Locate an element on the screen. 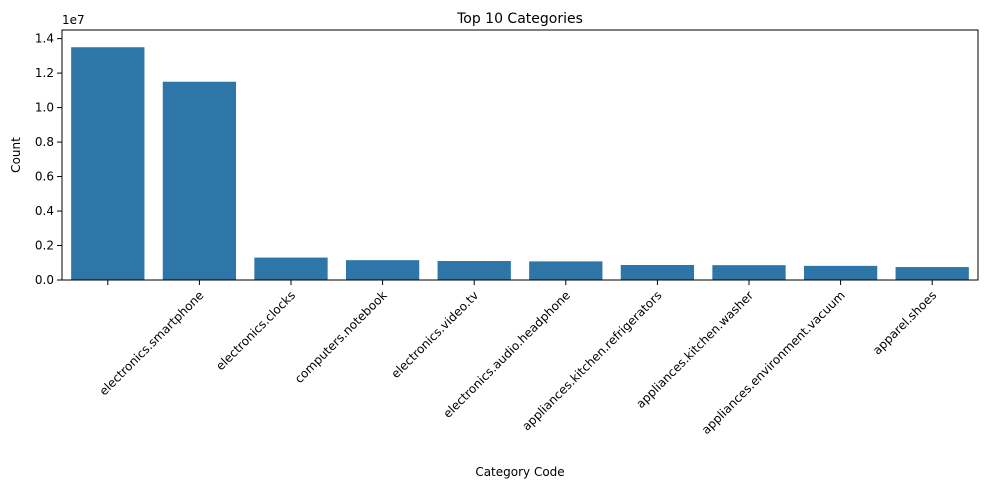  y-tick-label: 0.0 is located at coordinates (44, 280).